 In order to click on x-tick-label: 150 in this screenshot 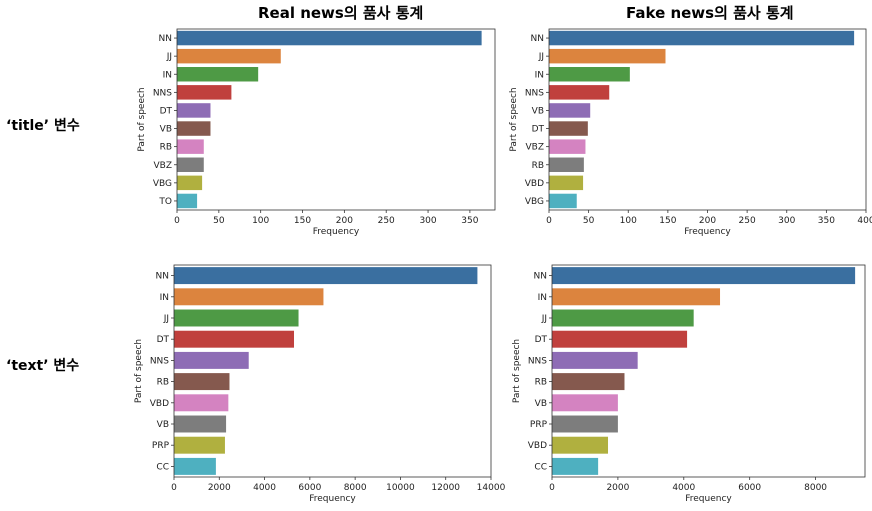, I will do `click(667, 221)`.